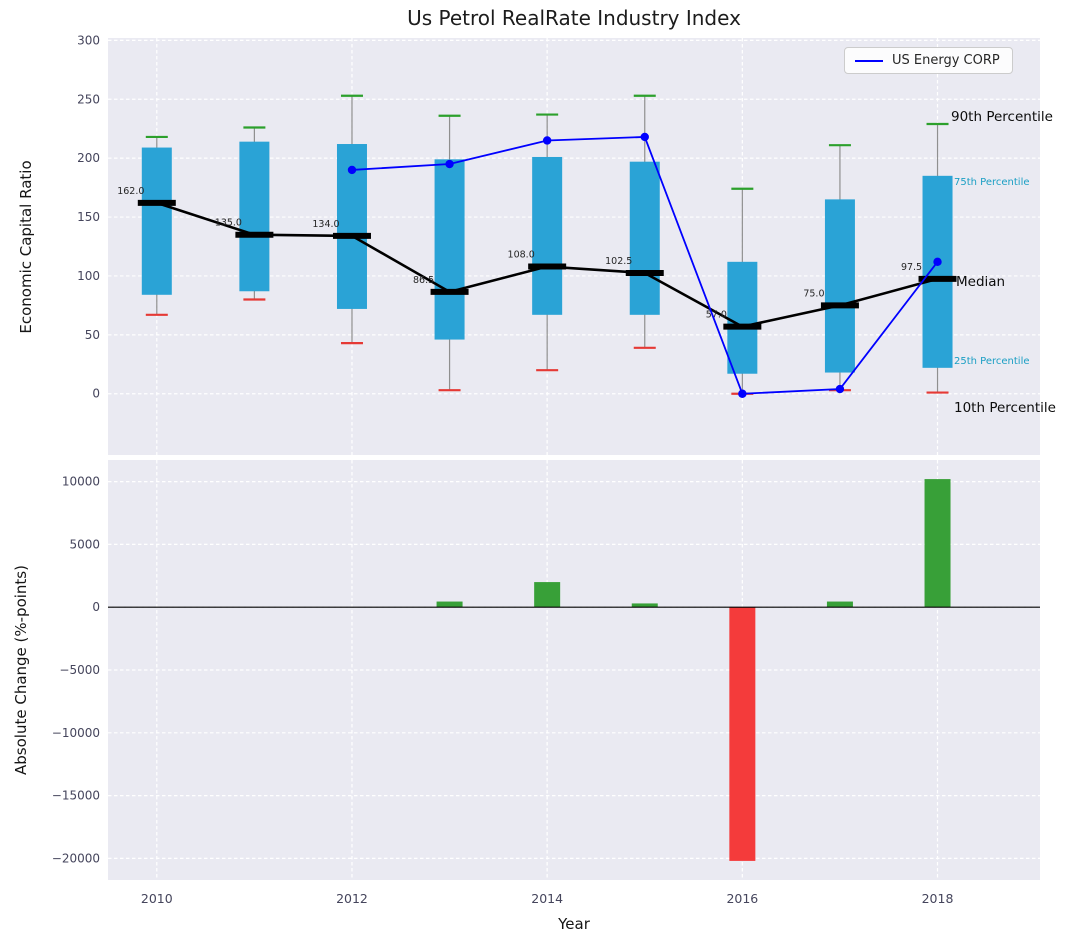 Image resolution: width=1086 pixels, height=942 pixels. What do you see at coordinates (618, 261) in the screenshot?
I see `median-value-label-2015: 102.5` at bounding box center [618, 261].